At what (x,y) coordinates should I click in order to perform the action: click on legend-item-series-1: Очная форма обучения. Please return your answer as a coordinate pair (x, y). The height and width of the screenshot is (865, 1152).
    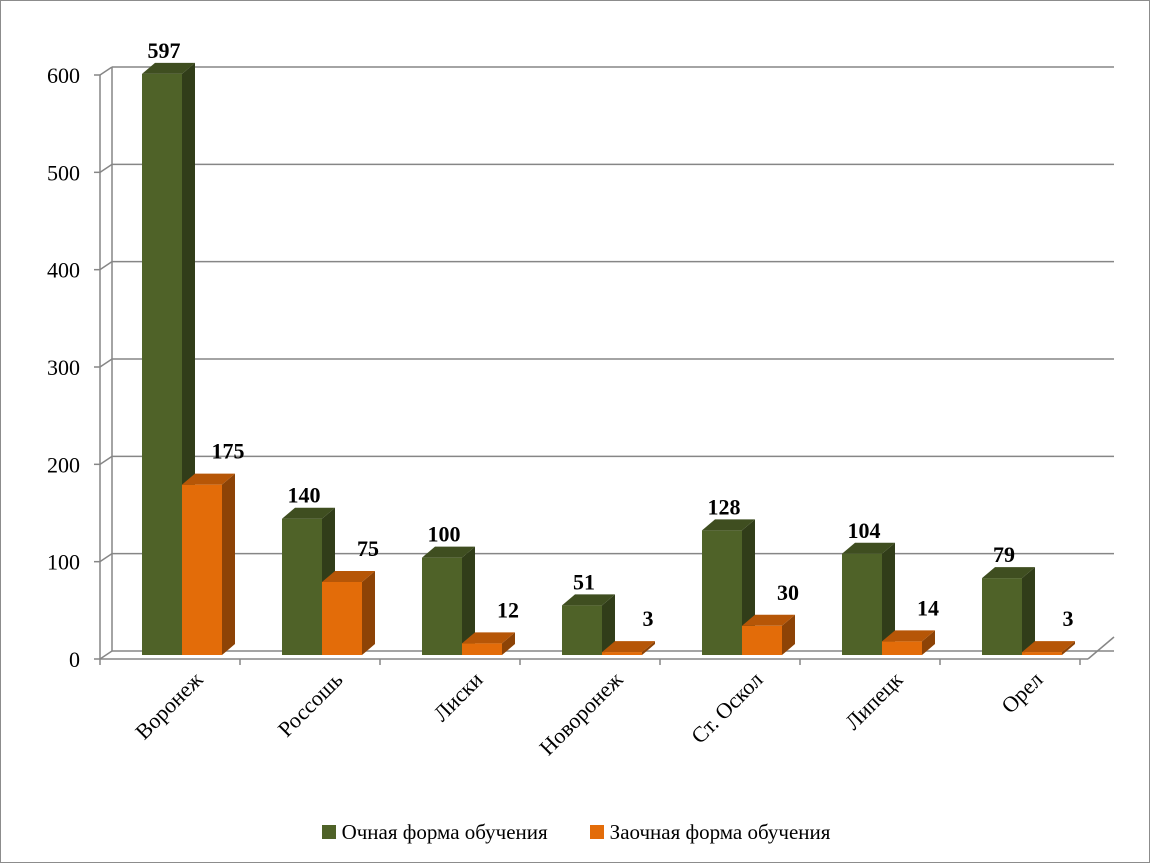
    Looking at the image, I should click on (434, 832).